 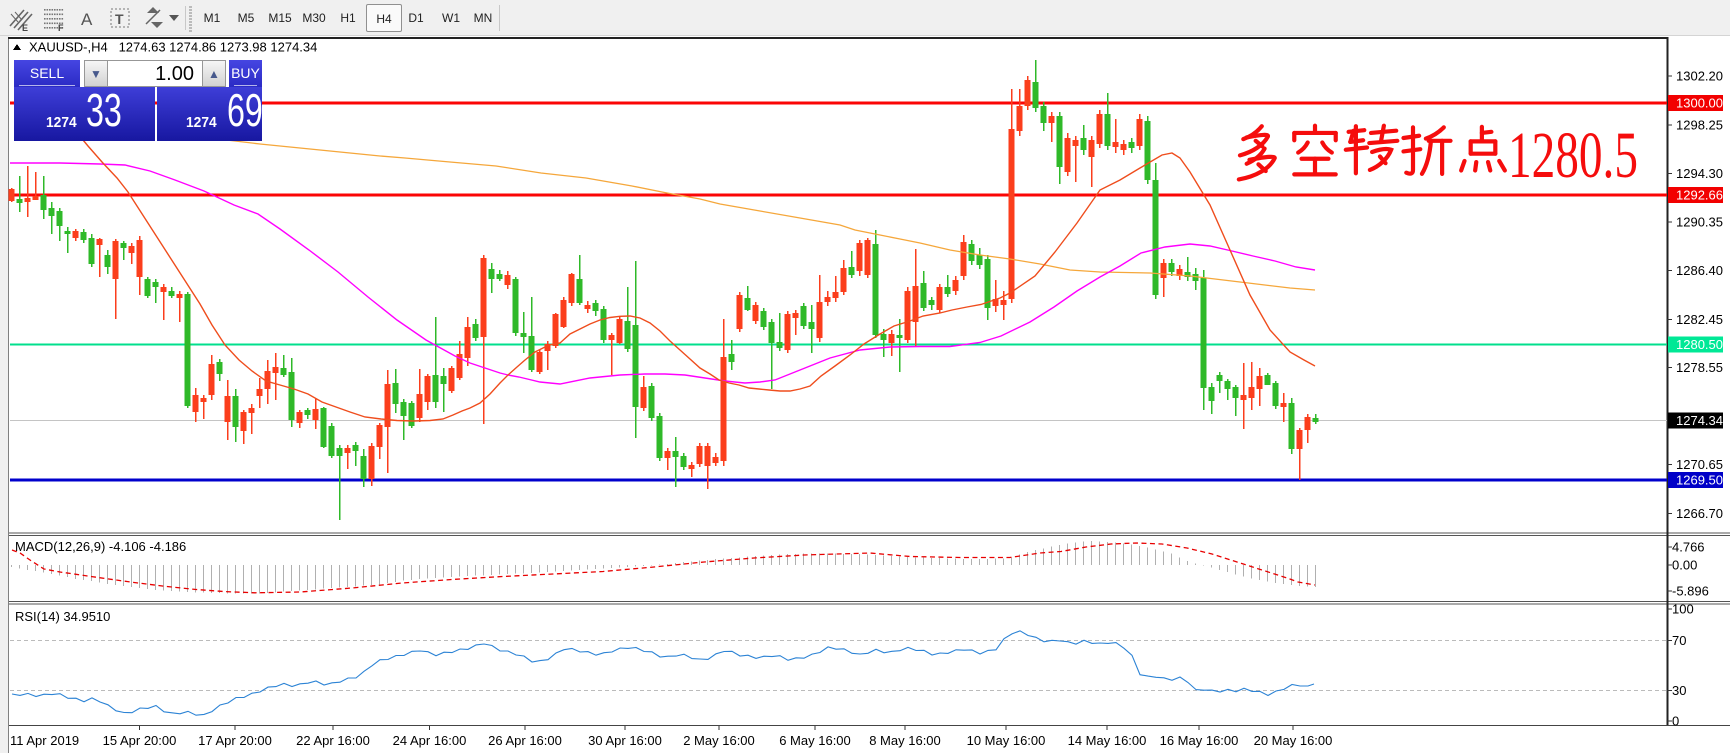 I want to click on svg-text: 30, so click(x=1679, y=690).